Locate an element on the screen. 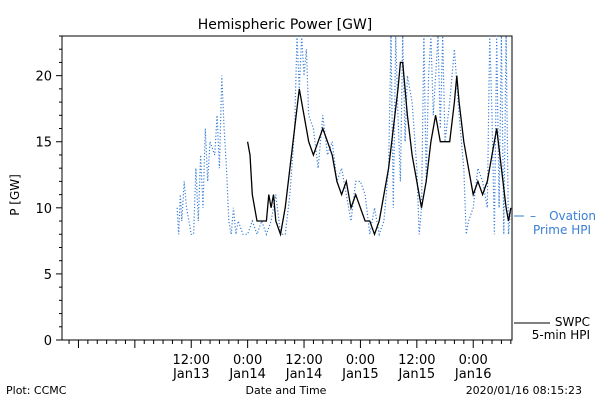 This screenshot has height=400, width=600. y-axis-label: P [GW] is located at coordinates (15, 195).